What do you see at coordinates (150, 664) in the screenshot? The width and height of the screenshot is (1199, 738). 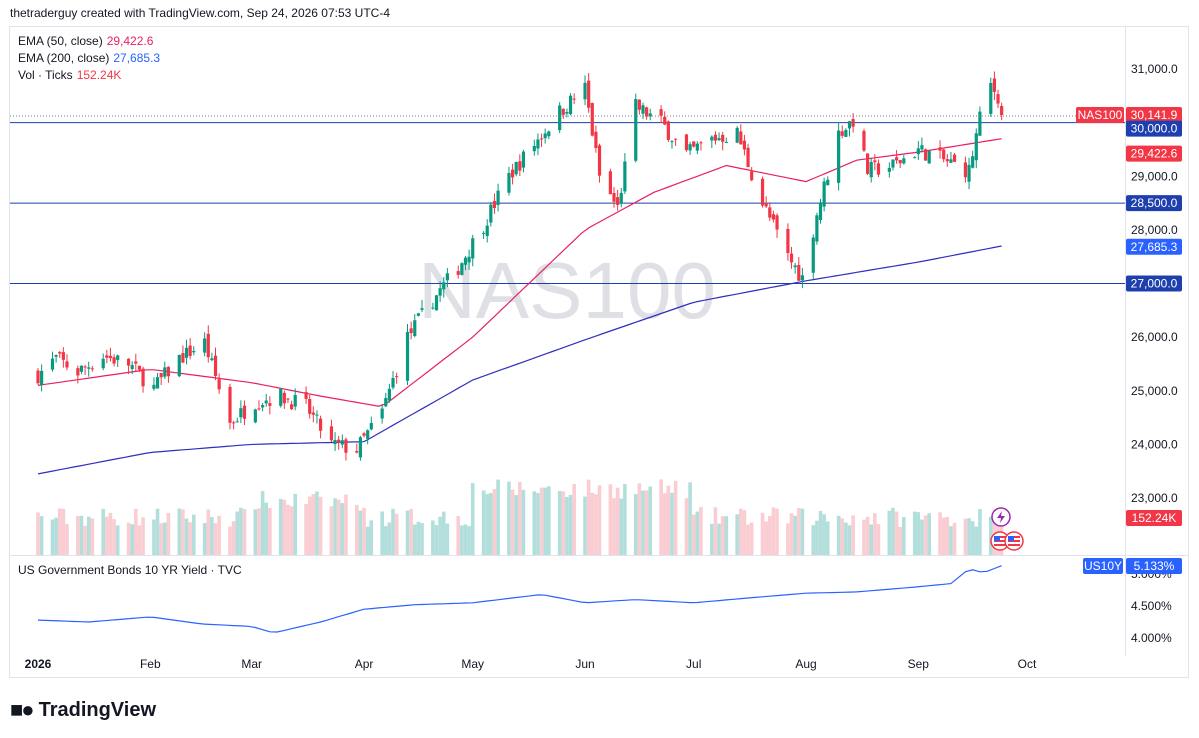 I see `time-tick-label: Feb` at bounding box center [150, 664].